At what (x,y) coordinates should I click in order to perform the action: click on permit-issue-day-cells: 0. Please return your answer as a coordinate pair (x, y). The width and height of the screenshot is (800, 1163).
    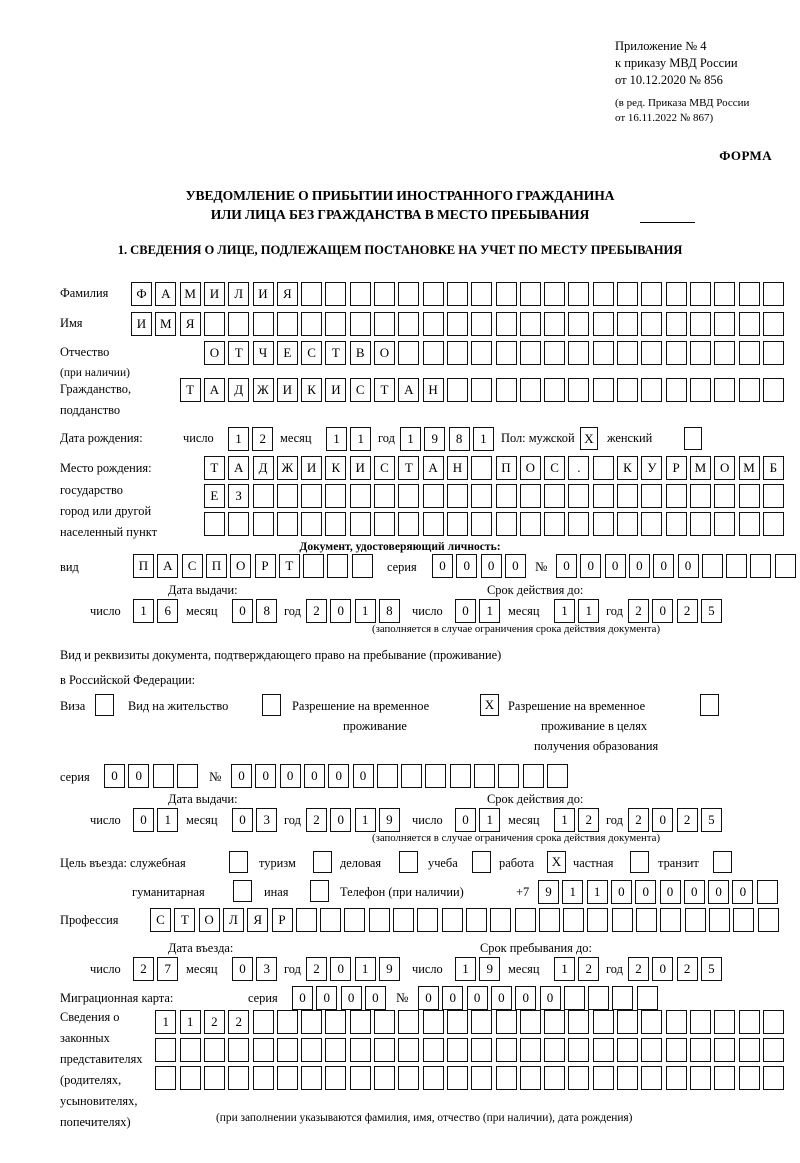
    Looking at the image, I should click on (143, 820).